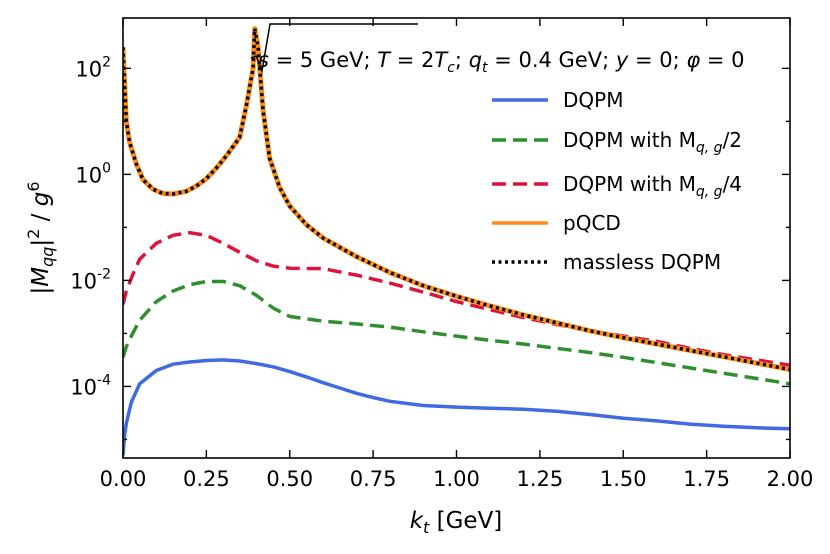 The height and width of the screenshot is (554, 830). Describe the element at coordinates (706, 479) in the screenshot. I see `x-tick-label: 1.75` at that location.